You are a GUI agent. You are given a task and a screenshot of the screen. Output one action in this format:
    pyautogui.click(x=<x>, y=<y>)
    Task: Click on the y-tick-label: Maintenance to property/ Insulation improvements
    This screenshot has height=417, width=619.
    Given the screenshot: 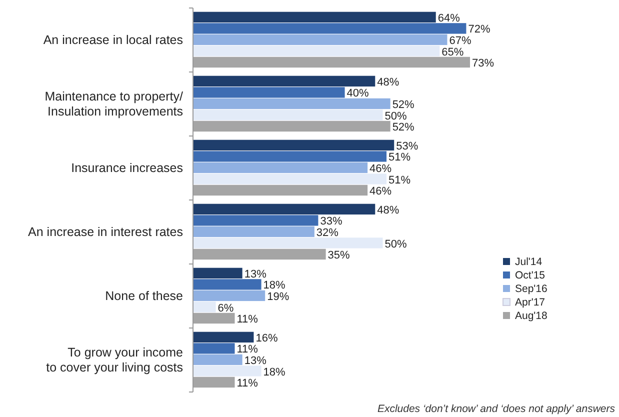 What is the action you would take?
    pyautogui.click(x=114, y=104)
    